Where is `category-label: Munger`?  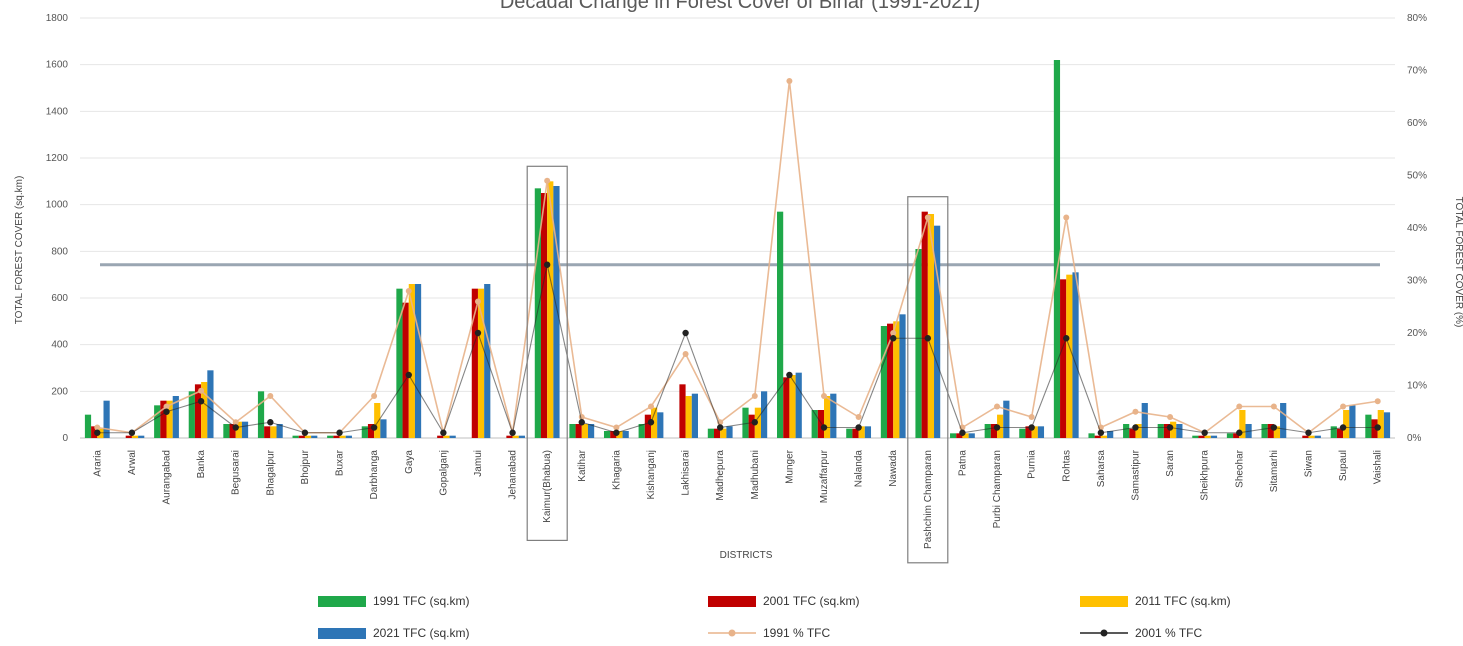 category-label: Munger is located at coordinates (789, 466).